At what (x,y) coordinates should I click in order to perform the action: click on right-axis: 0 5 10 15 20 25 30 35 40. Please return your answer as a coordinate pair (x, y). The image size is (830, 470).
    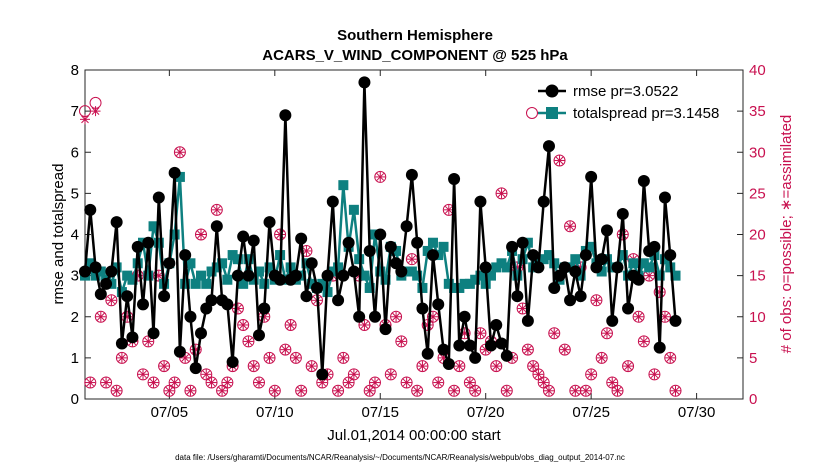
    Looking at the image, I should click on (751, 235).